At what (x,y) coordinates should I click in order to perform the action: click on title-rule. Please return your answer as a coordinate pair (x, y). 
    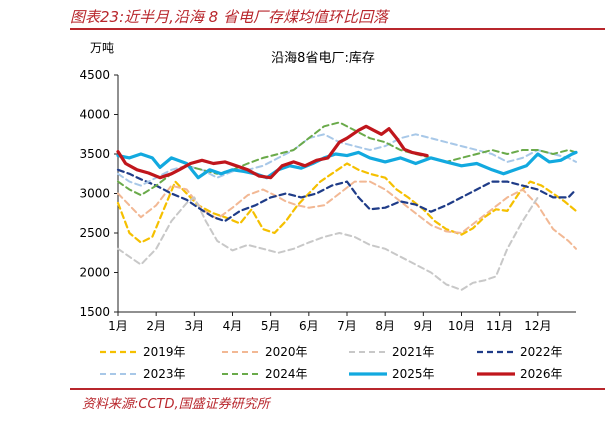
    Looking at the image, I should click on (337, 29).